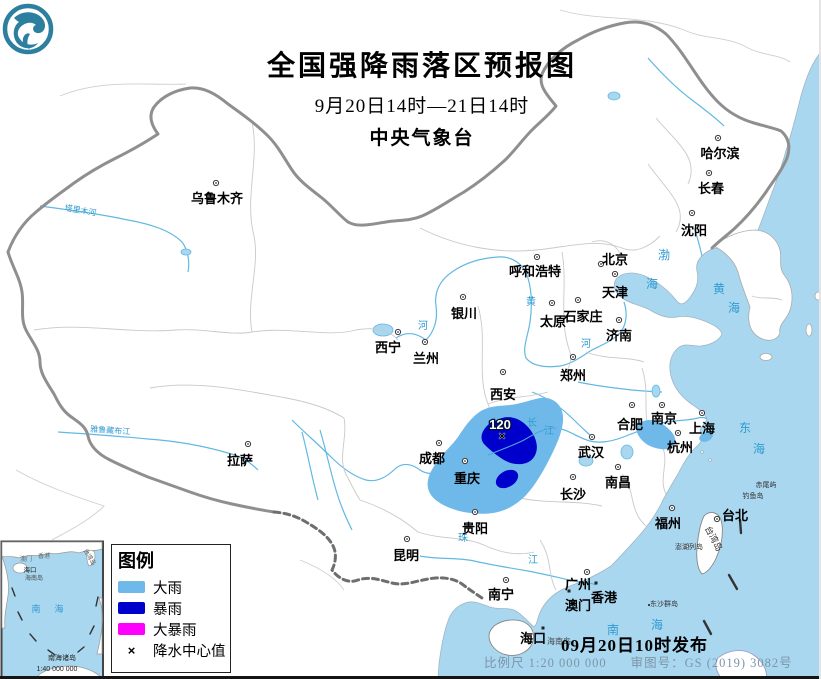 This screenshot has height=679, width=821. I want to click on city: 太原, so click(552, 314).